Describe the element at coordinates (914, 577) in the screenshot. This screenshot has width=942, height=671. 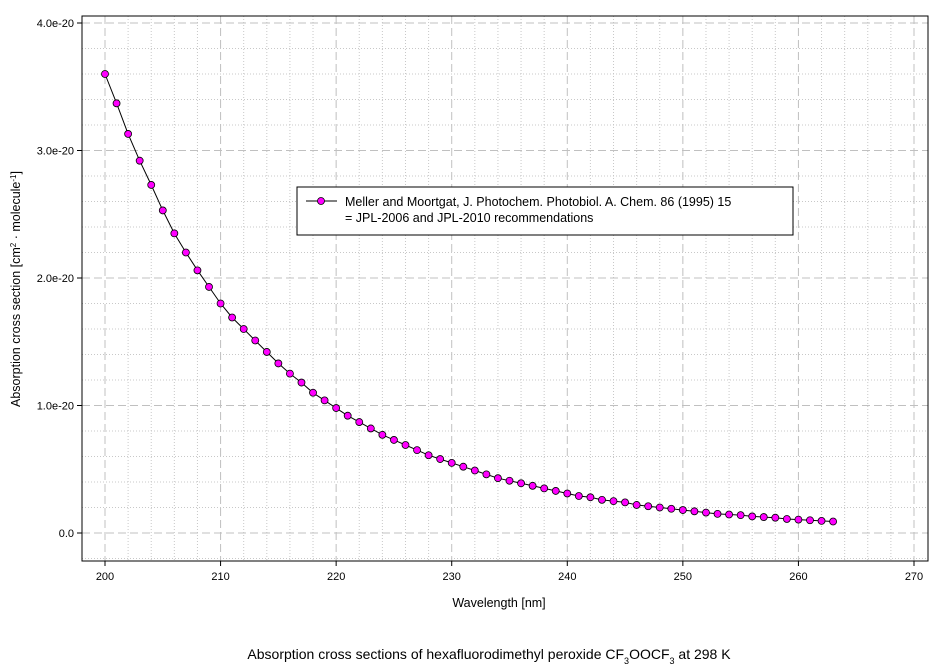
I see `x-tick-label: 270` at that location.